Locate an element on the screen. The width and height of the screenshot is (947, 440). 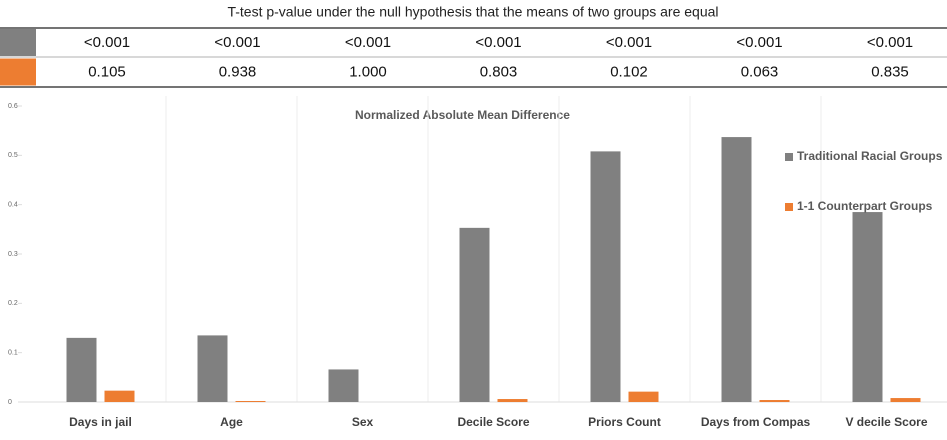
table-cell: 0.102 is located at coordinates (629, 71).